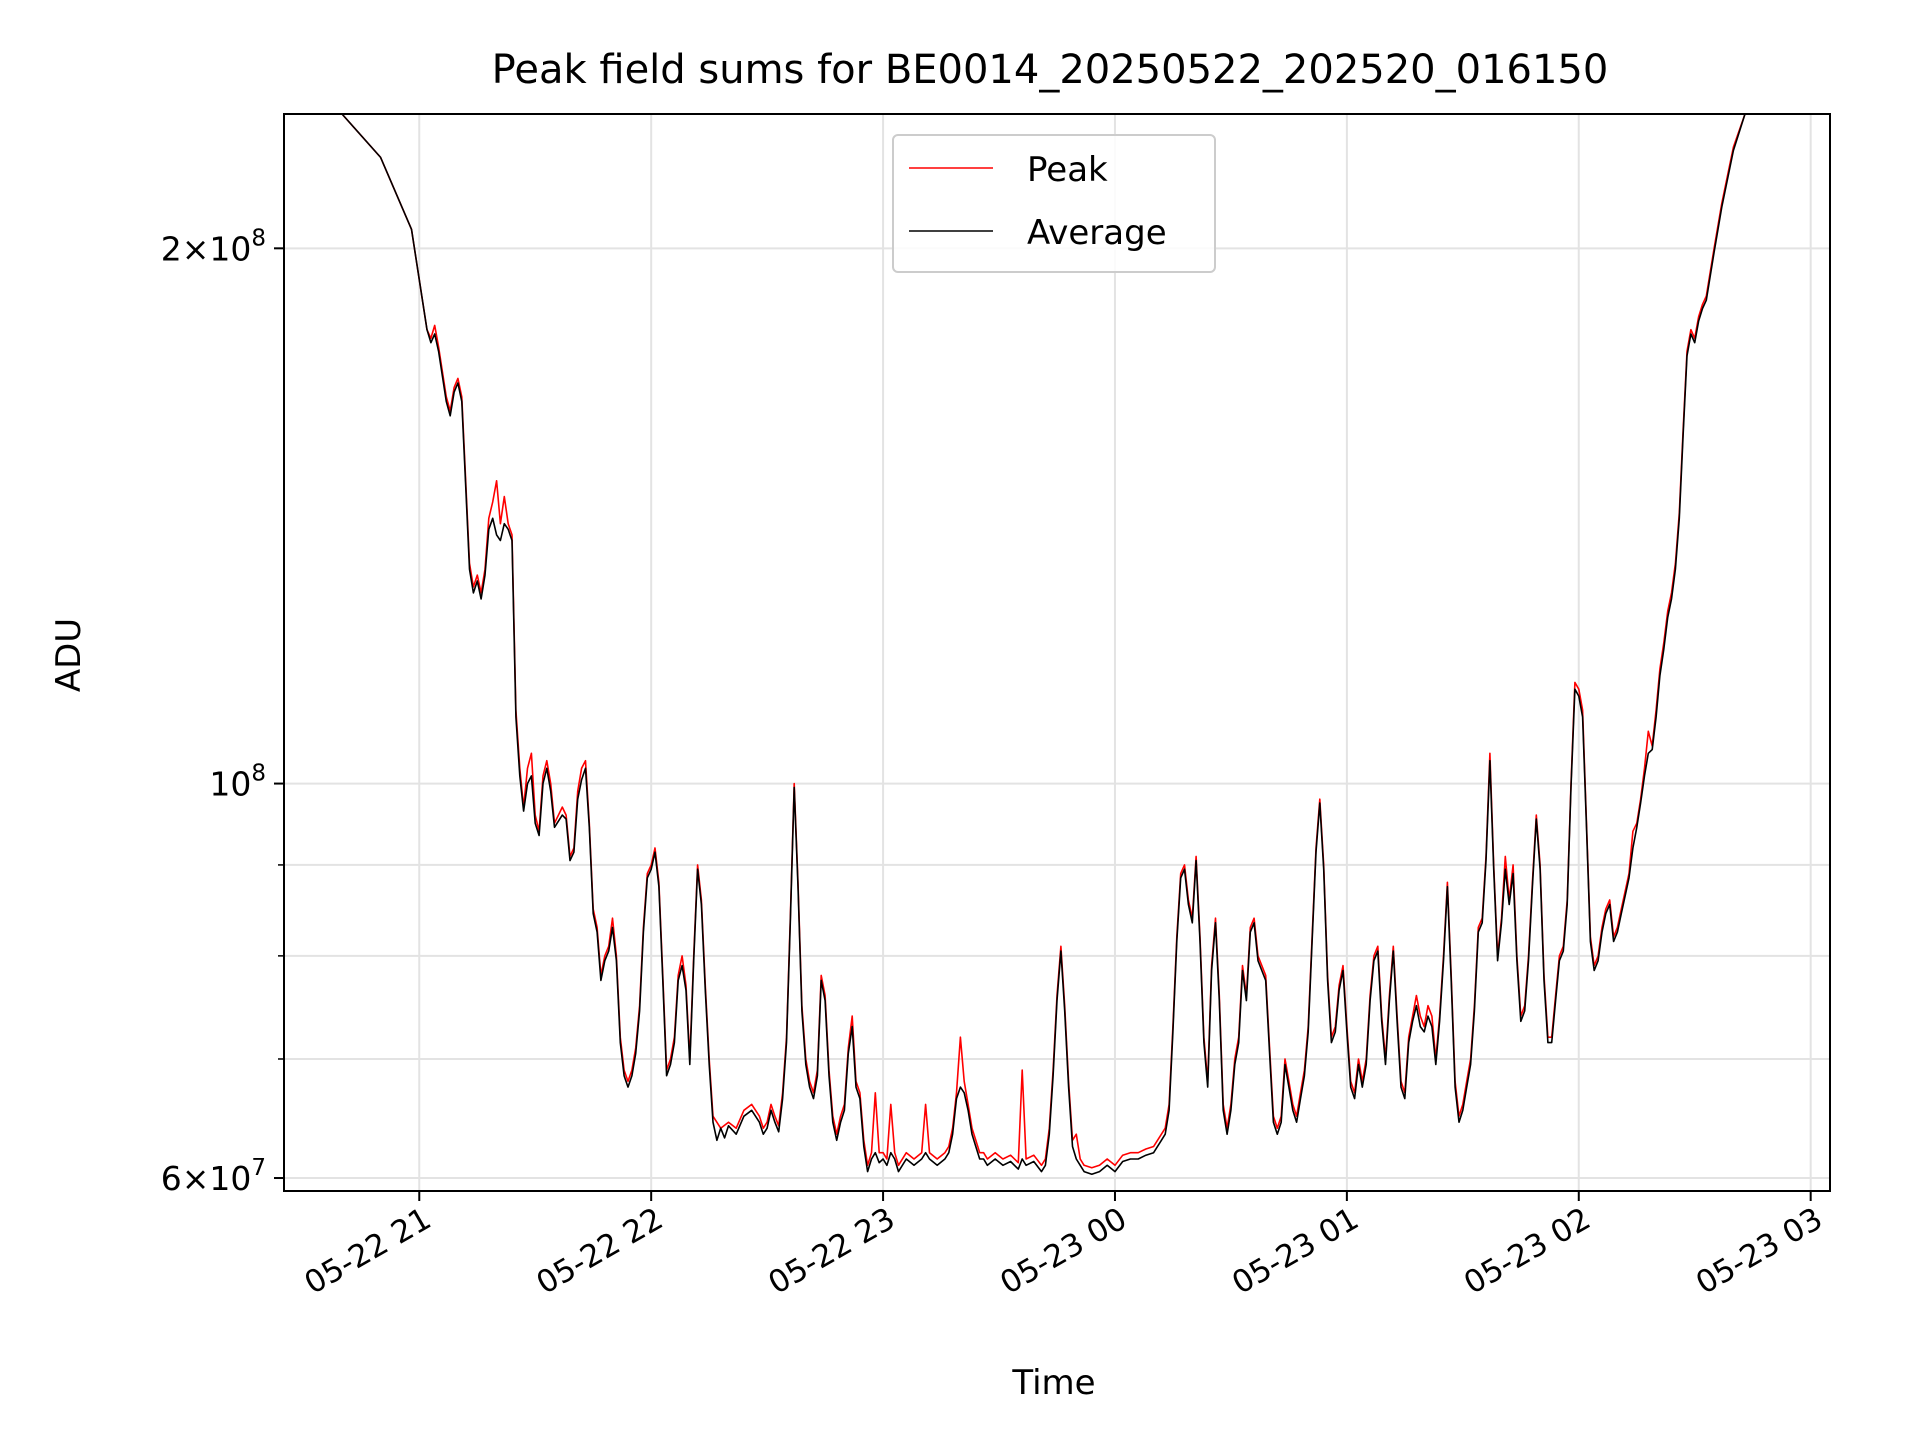  I want to click on x-tick-marks, so click(1115, 1196).